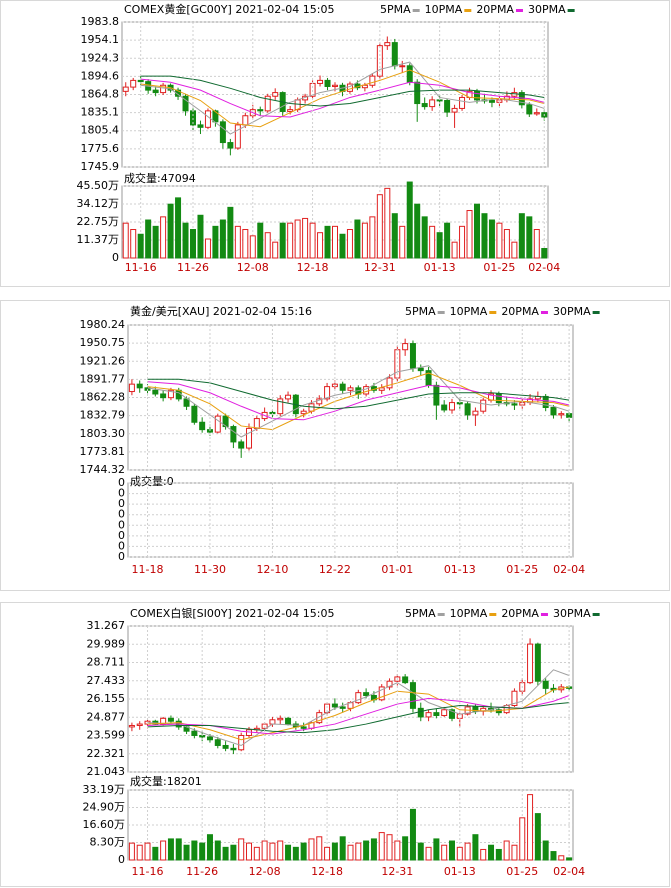 The height and width of the screenshot is (888, 671). I want to click on legend-label: 20PMA, so click(520, 613).